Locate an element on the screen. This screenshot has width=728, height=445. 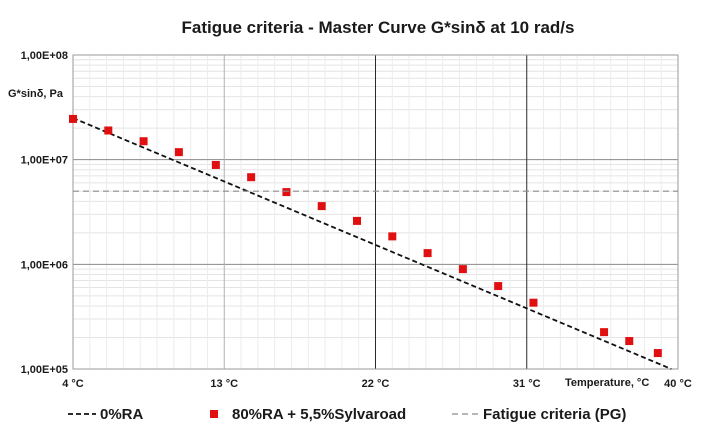
y-tick-label: 1,00E+06 is located at coordinates (44, 265).